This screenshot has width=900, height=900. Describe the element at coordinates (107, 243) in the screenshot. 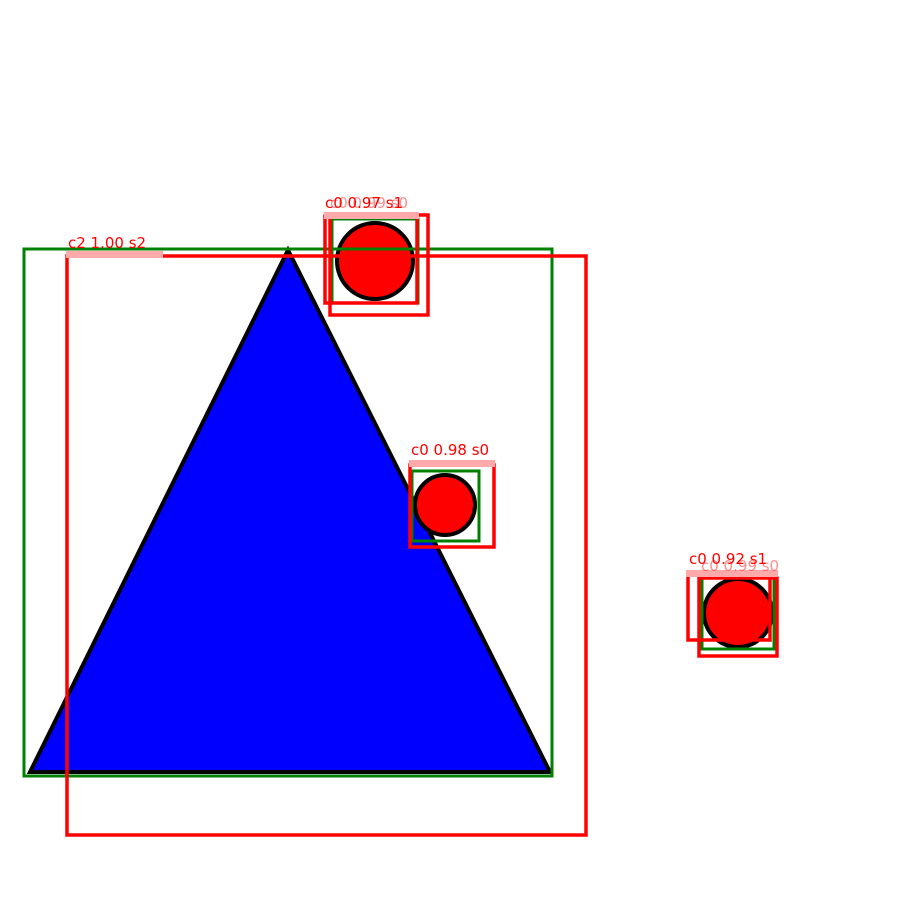

I see `label-triangle: c2 1.00 s2` at that location.